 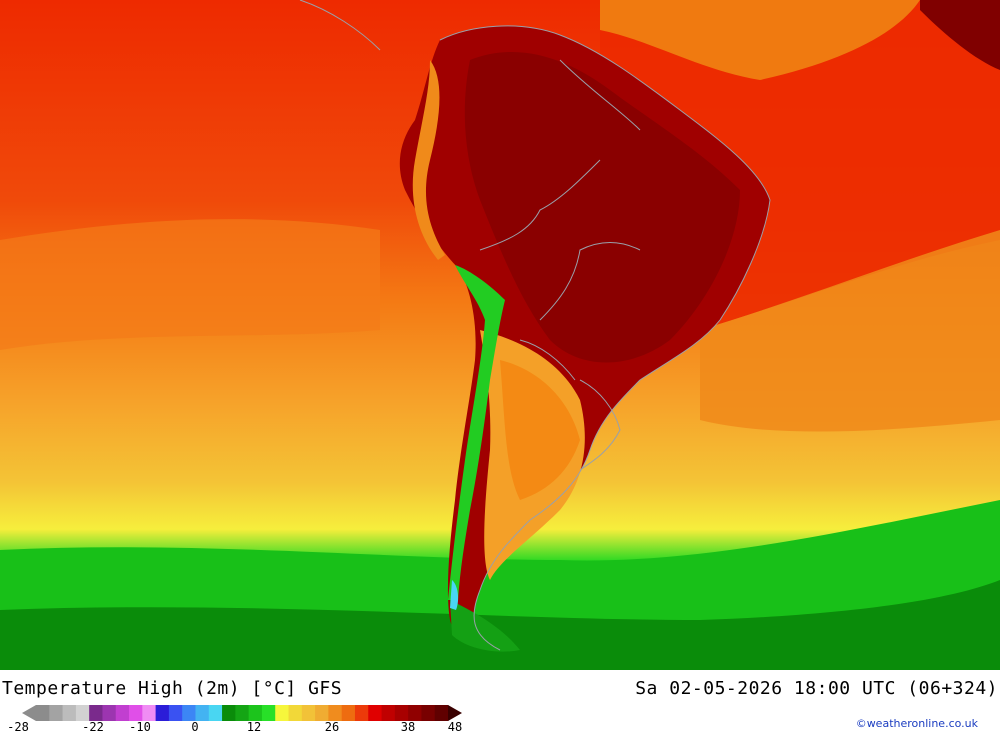 I want to click on color-scale-bar, so click(x=242, y=713).